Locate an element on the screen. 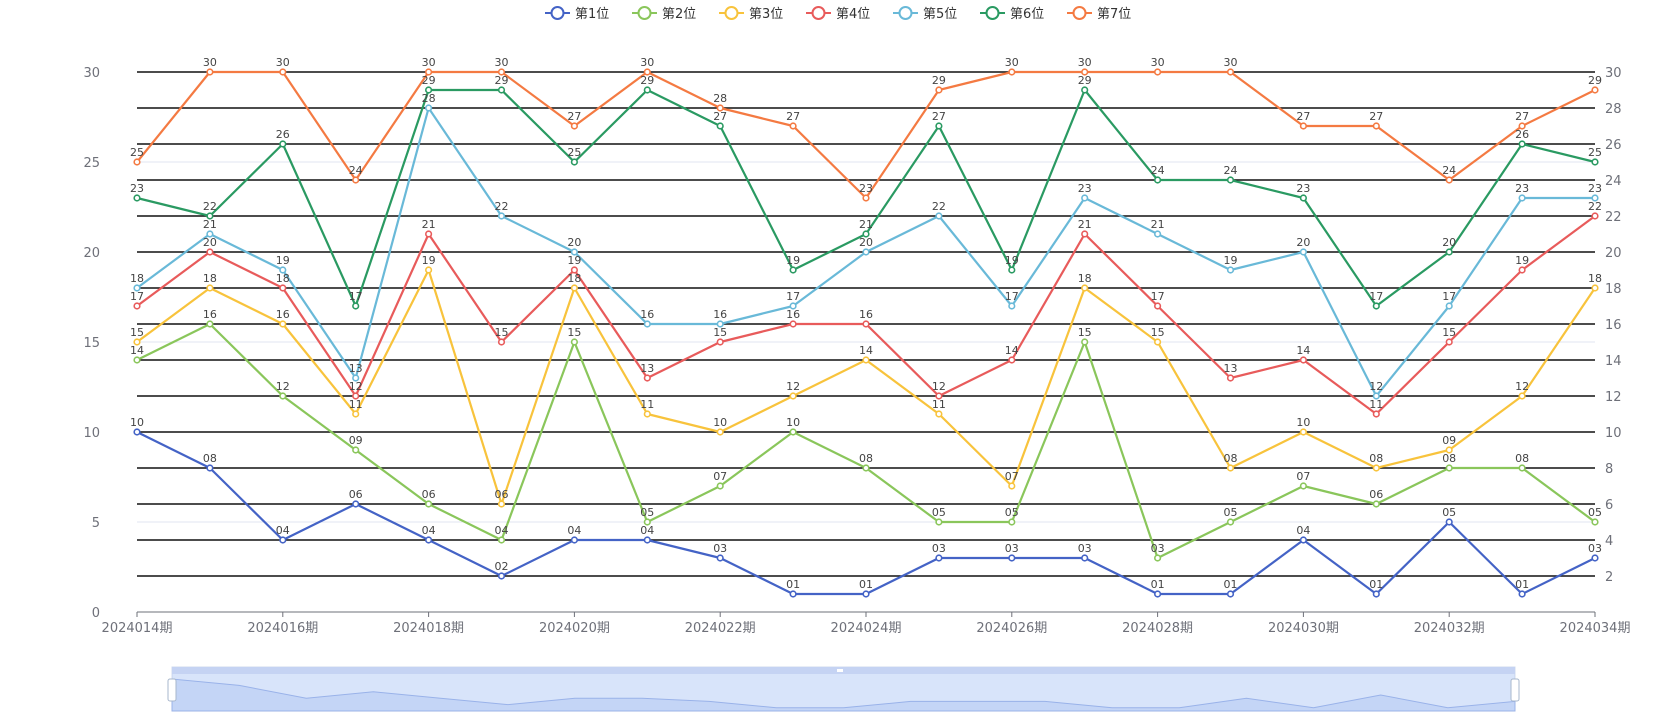  legend-item-6: 第6位 is located at coordinates (1012, 14).